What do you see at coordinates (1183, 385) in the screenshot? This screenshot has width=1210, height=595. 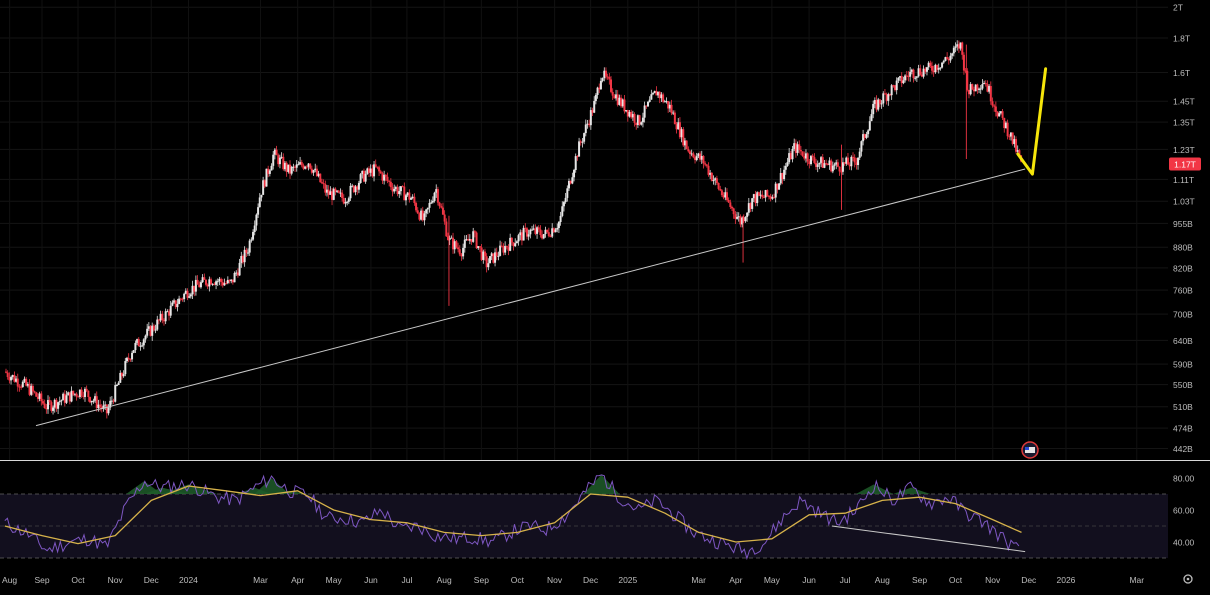 I see `price-tick-label: 550B` at bounding box center [1183, 385].